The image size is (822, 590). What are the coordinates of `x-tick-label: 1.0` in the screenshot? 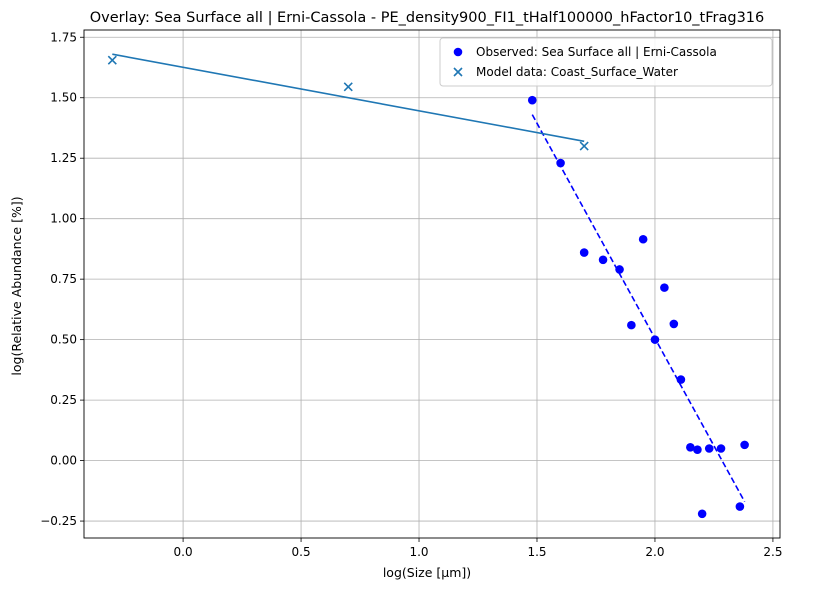 It's located at (418, 552).